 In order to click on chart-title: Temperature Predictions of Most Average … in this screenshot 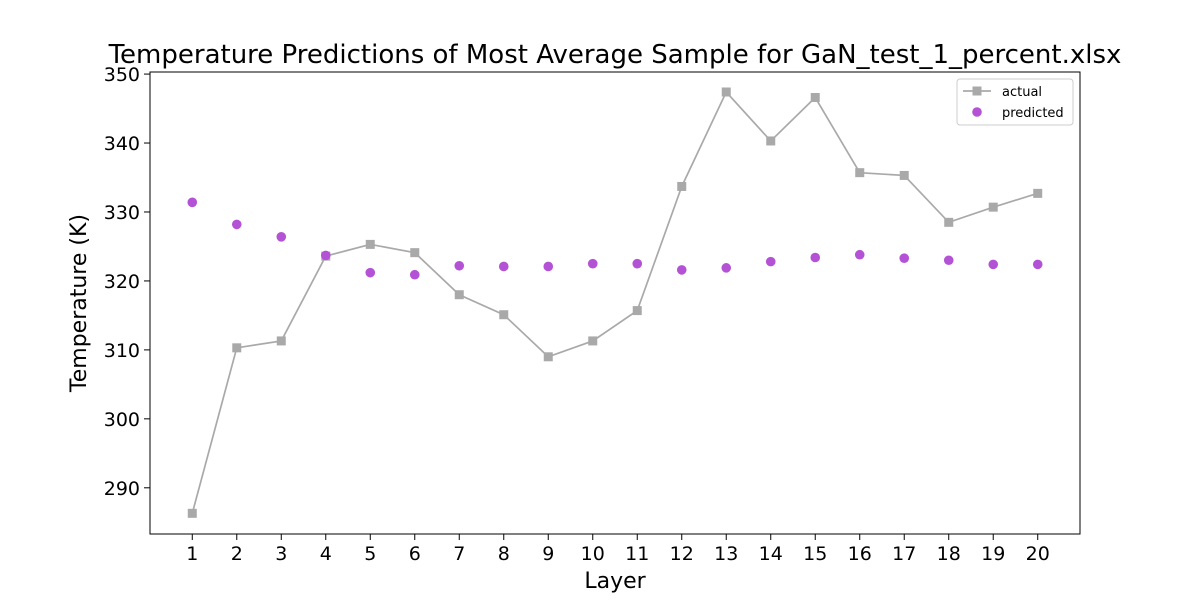, I will do `click(615, 55)`.